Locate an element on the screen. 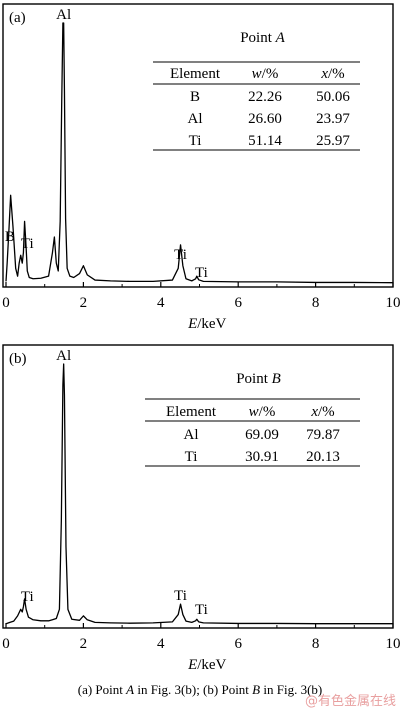 Image resolution: width=400 pixels, height=710 pixels. table-cell: 26.60 is located at coordinates (265, 119).